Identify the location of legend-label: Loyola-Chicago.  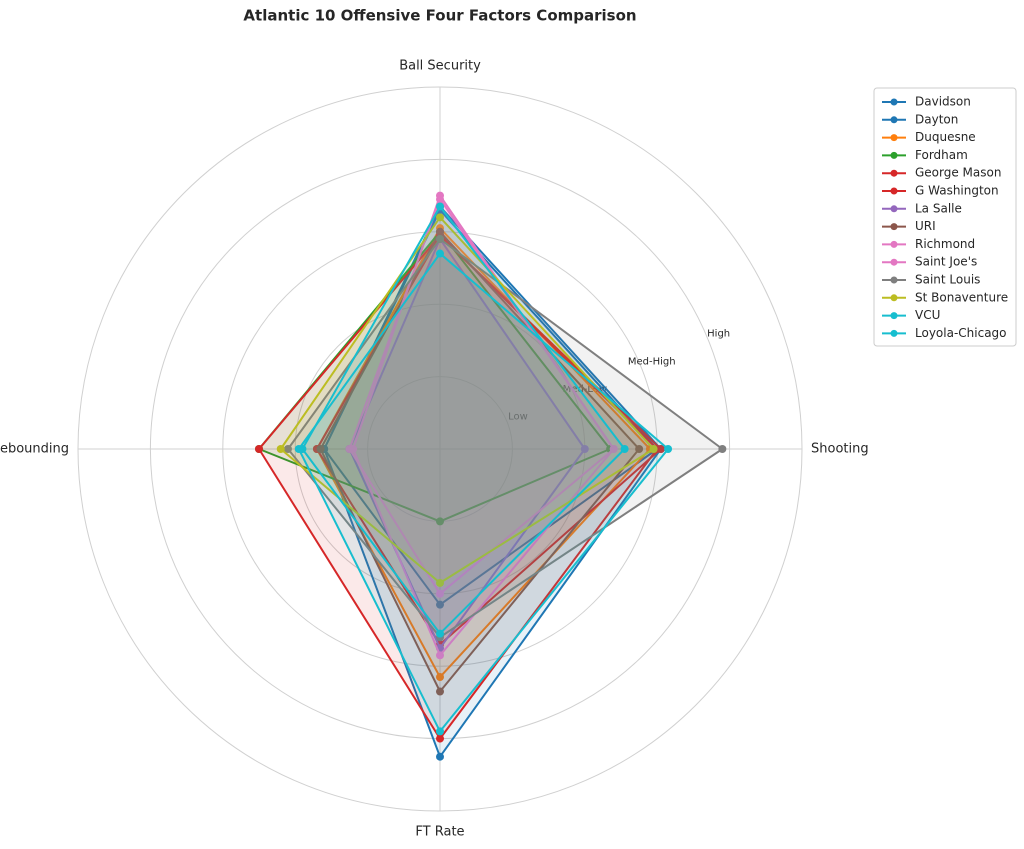
(961, 333).